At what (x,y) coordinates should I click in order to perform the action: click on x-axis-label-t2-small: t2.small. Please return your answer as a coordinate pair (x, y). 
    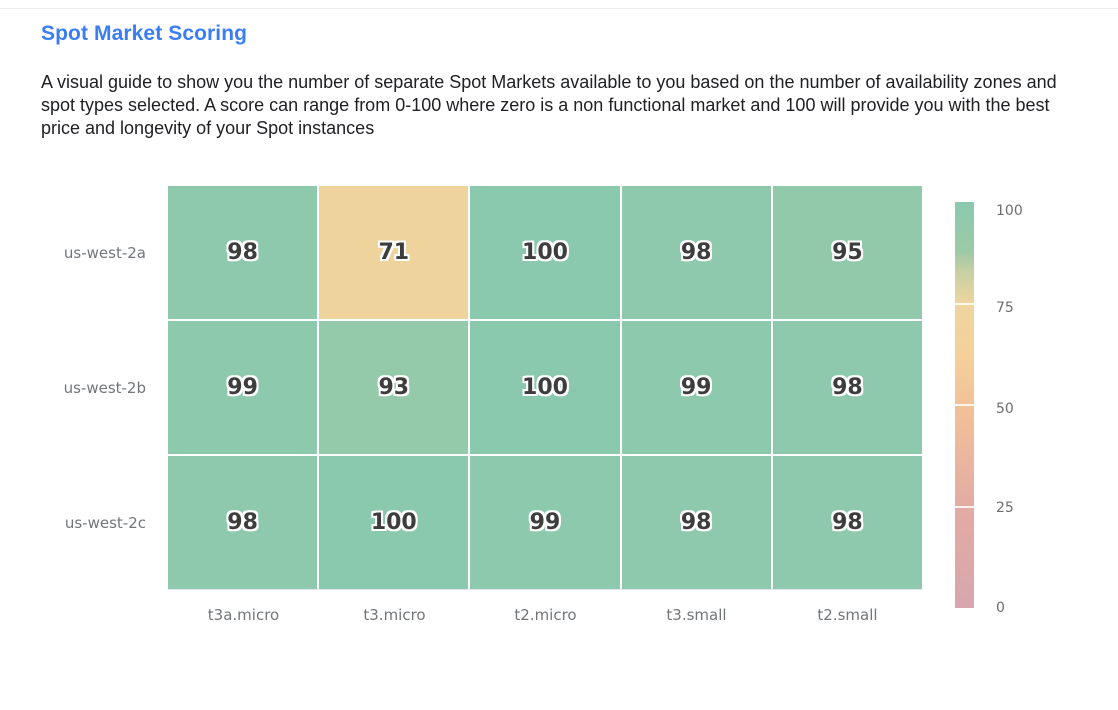
    Looking at the image, I should click on (847, 615).